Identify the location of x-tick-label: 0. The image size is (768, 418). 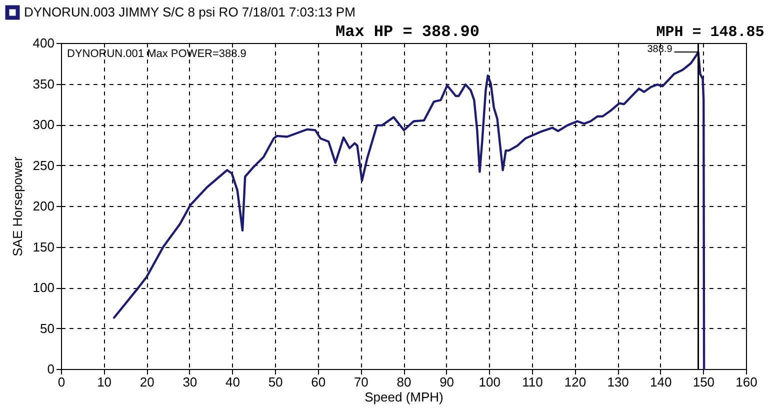
(62, 382).